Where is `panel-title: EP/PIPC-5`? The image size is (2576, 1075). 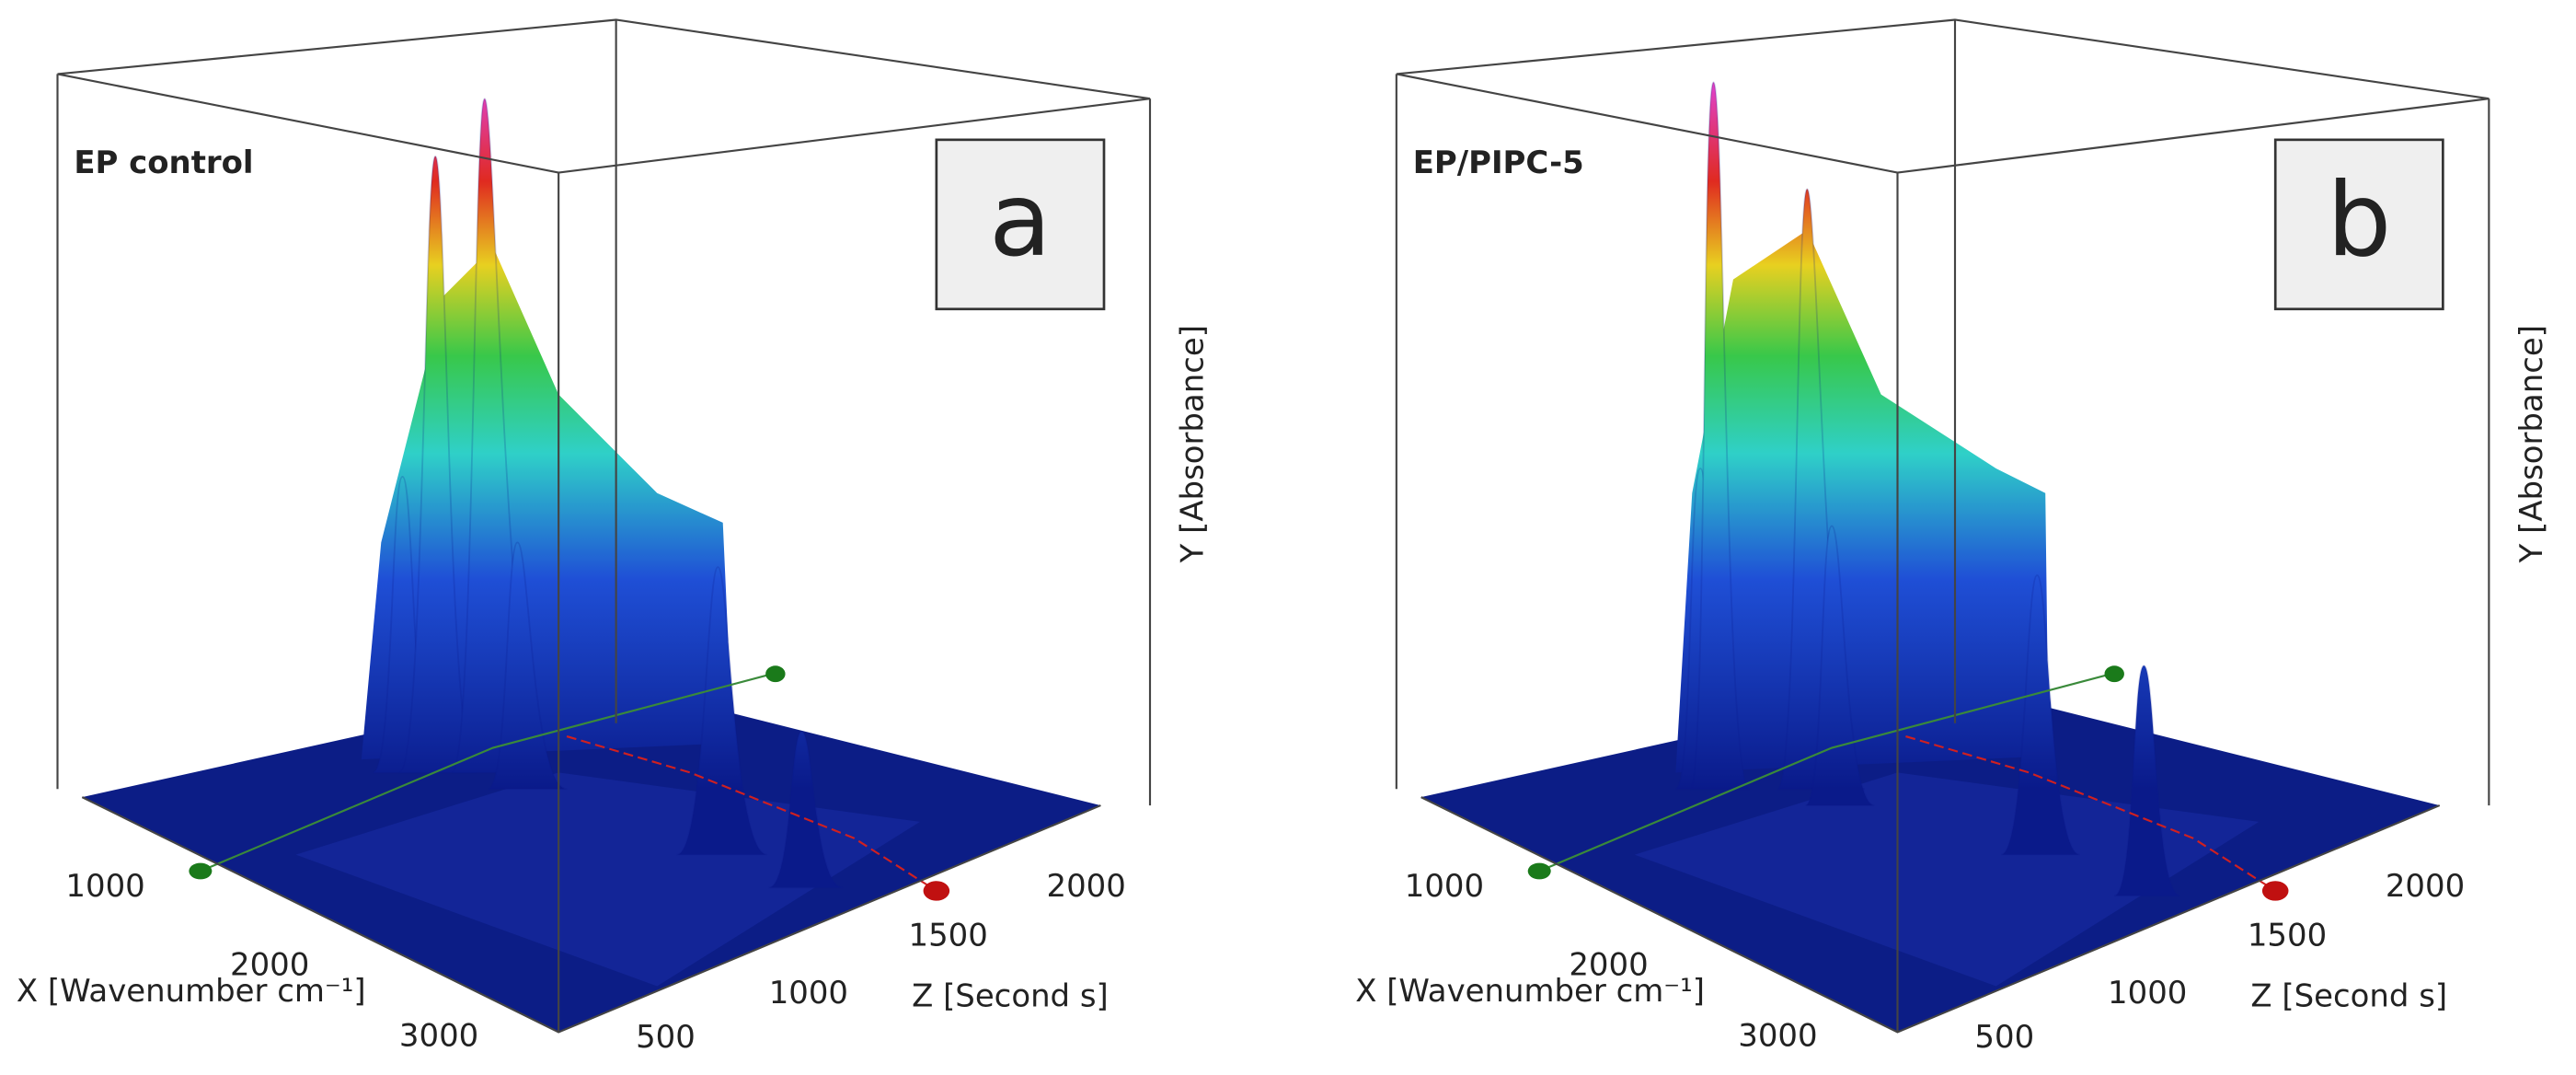 panel-title: EP/PIPC-5 is located at coordinates (1498, 162).